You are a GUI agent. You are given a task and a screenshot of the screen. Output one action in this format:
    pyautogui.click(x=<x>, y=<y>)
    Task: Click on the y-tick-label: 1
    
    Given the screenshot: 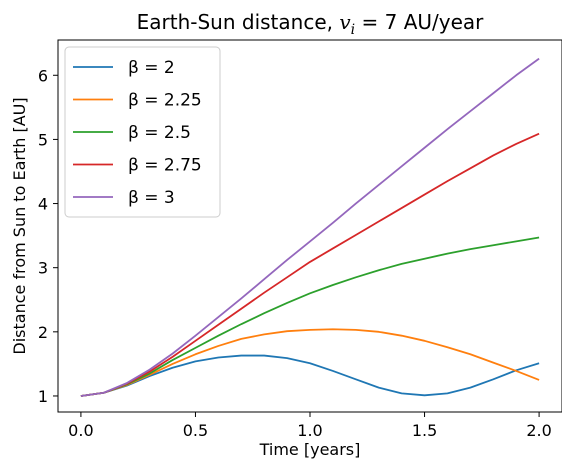 What is the action you would take?
    pyautogui.click(x=43, y=396)
    